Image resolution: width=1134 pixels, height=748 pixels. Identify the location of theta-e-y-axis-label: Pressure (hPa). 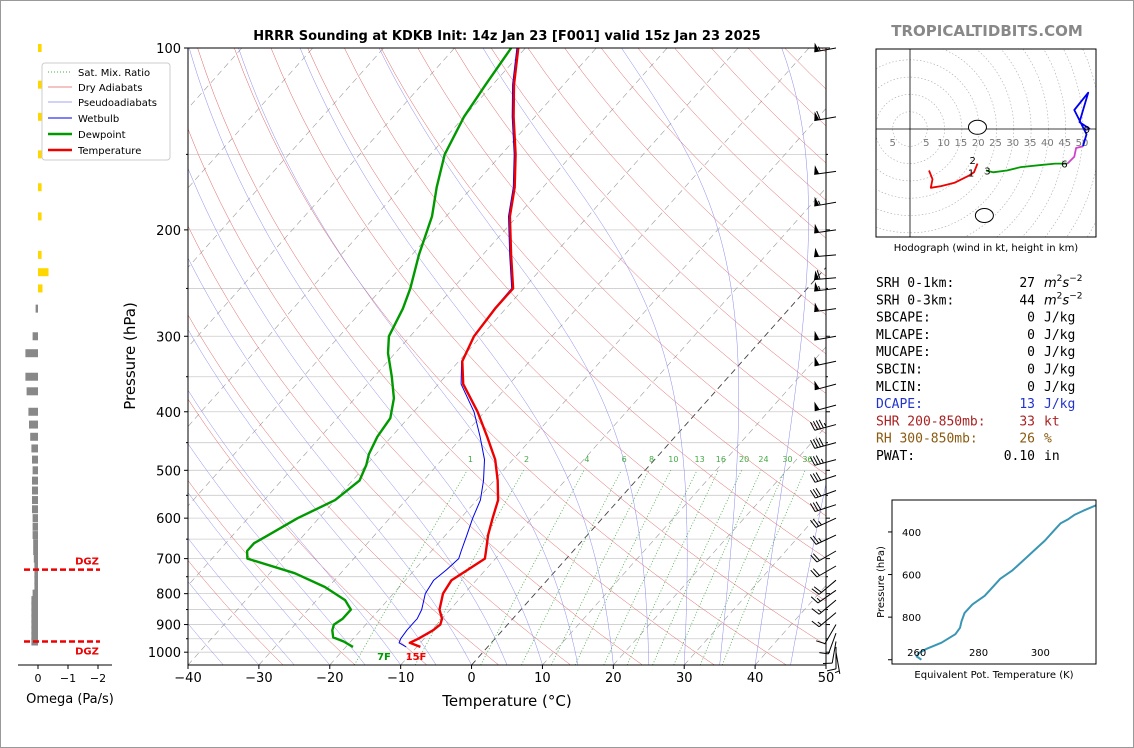
(881, 582).